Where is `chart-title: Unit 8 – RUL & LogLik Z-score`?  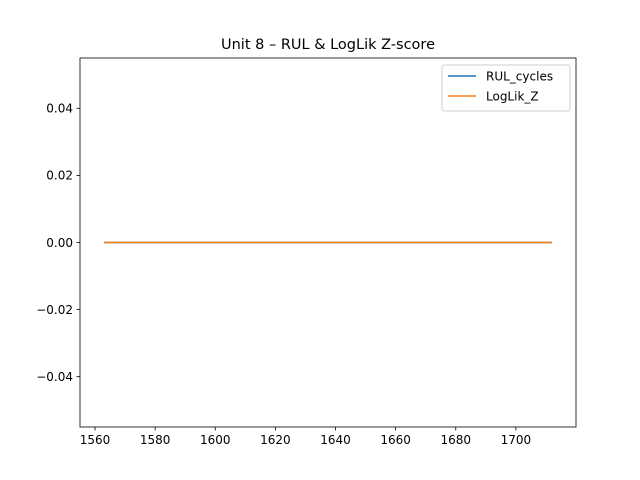 chart-title: Unit 8 – RUL & LogLik Z-score is located at coordinates (328, 45).